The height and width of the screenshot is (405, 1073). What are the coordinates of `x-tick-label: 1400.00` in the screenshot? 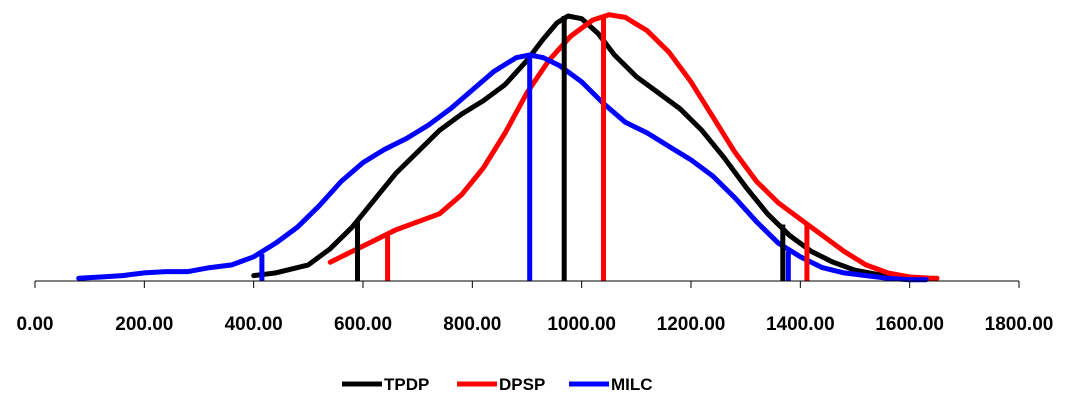 It's located at (800, 324).